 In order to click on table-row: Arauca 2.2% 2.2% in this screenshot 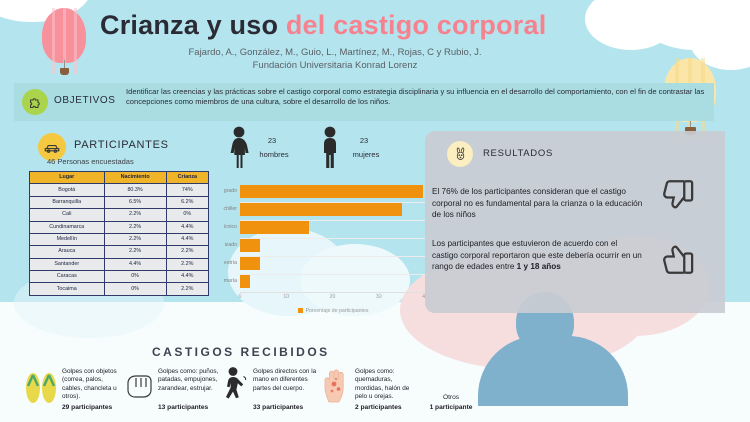, I will do `click(119, 252)`.